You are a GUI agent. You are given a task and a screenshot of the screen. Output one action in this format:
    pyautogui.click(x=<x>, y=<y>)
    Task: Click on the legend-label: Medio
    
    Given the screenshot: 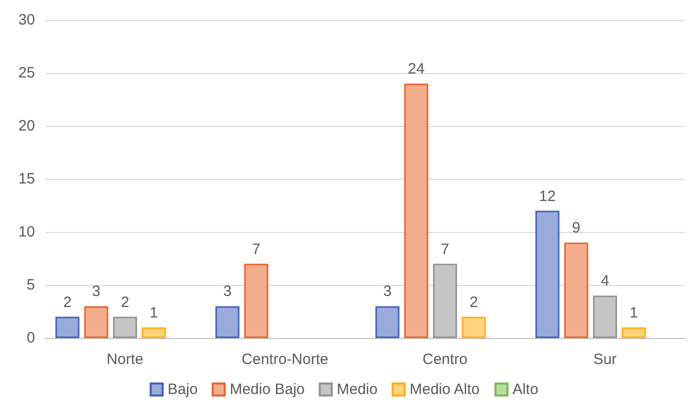 What is the action you would take?
    pyautogui.click(x=357, y=389)
    